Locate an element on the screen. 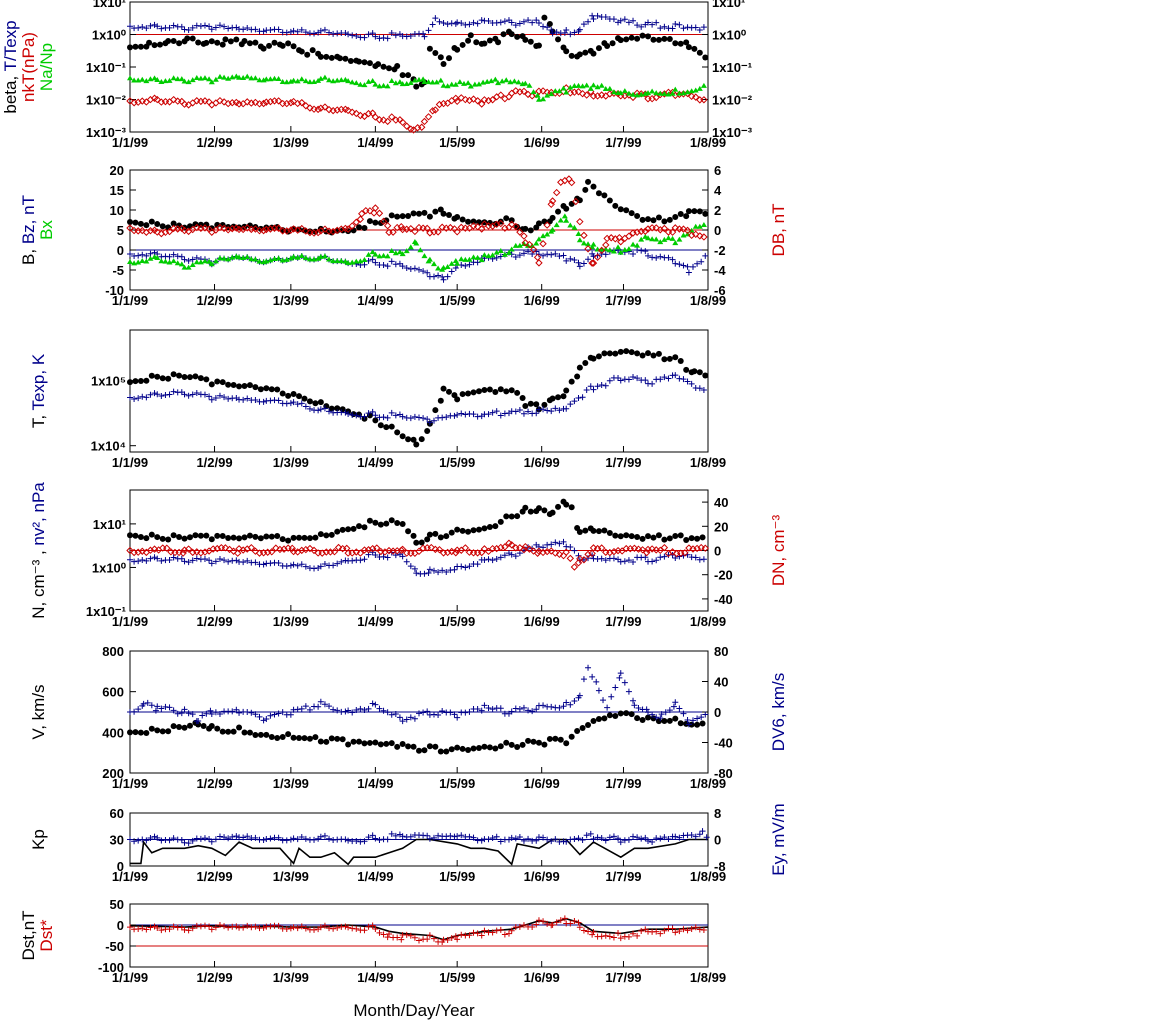  x-tick-label: 1/7/99 is located at coordinates (623, 462).